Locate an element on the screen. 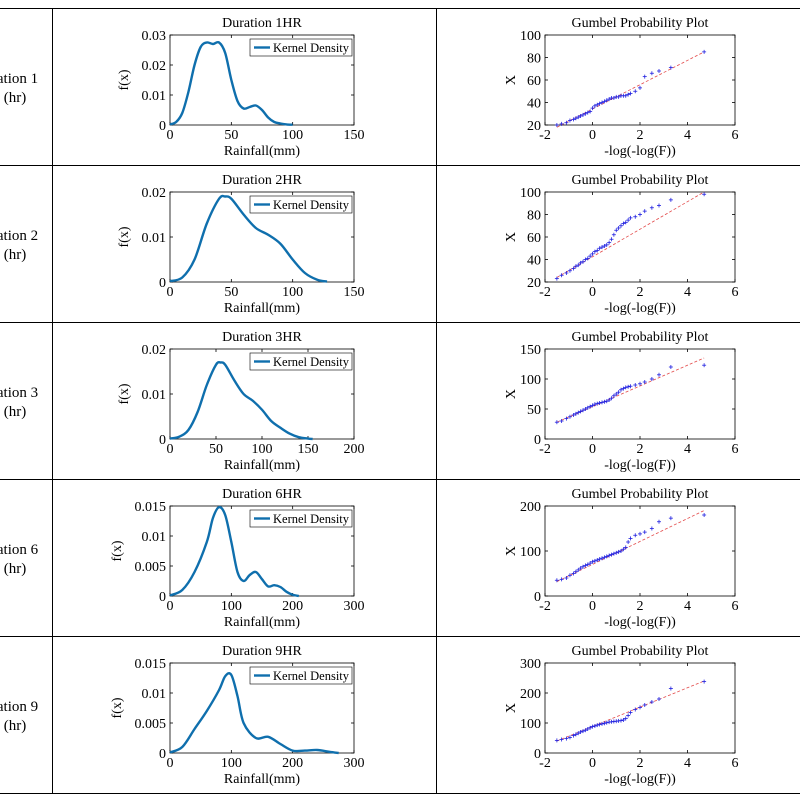  duration-row-unit: (hr) is located at coordinates (15, 255).